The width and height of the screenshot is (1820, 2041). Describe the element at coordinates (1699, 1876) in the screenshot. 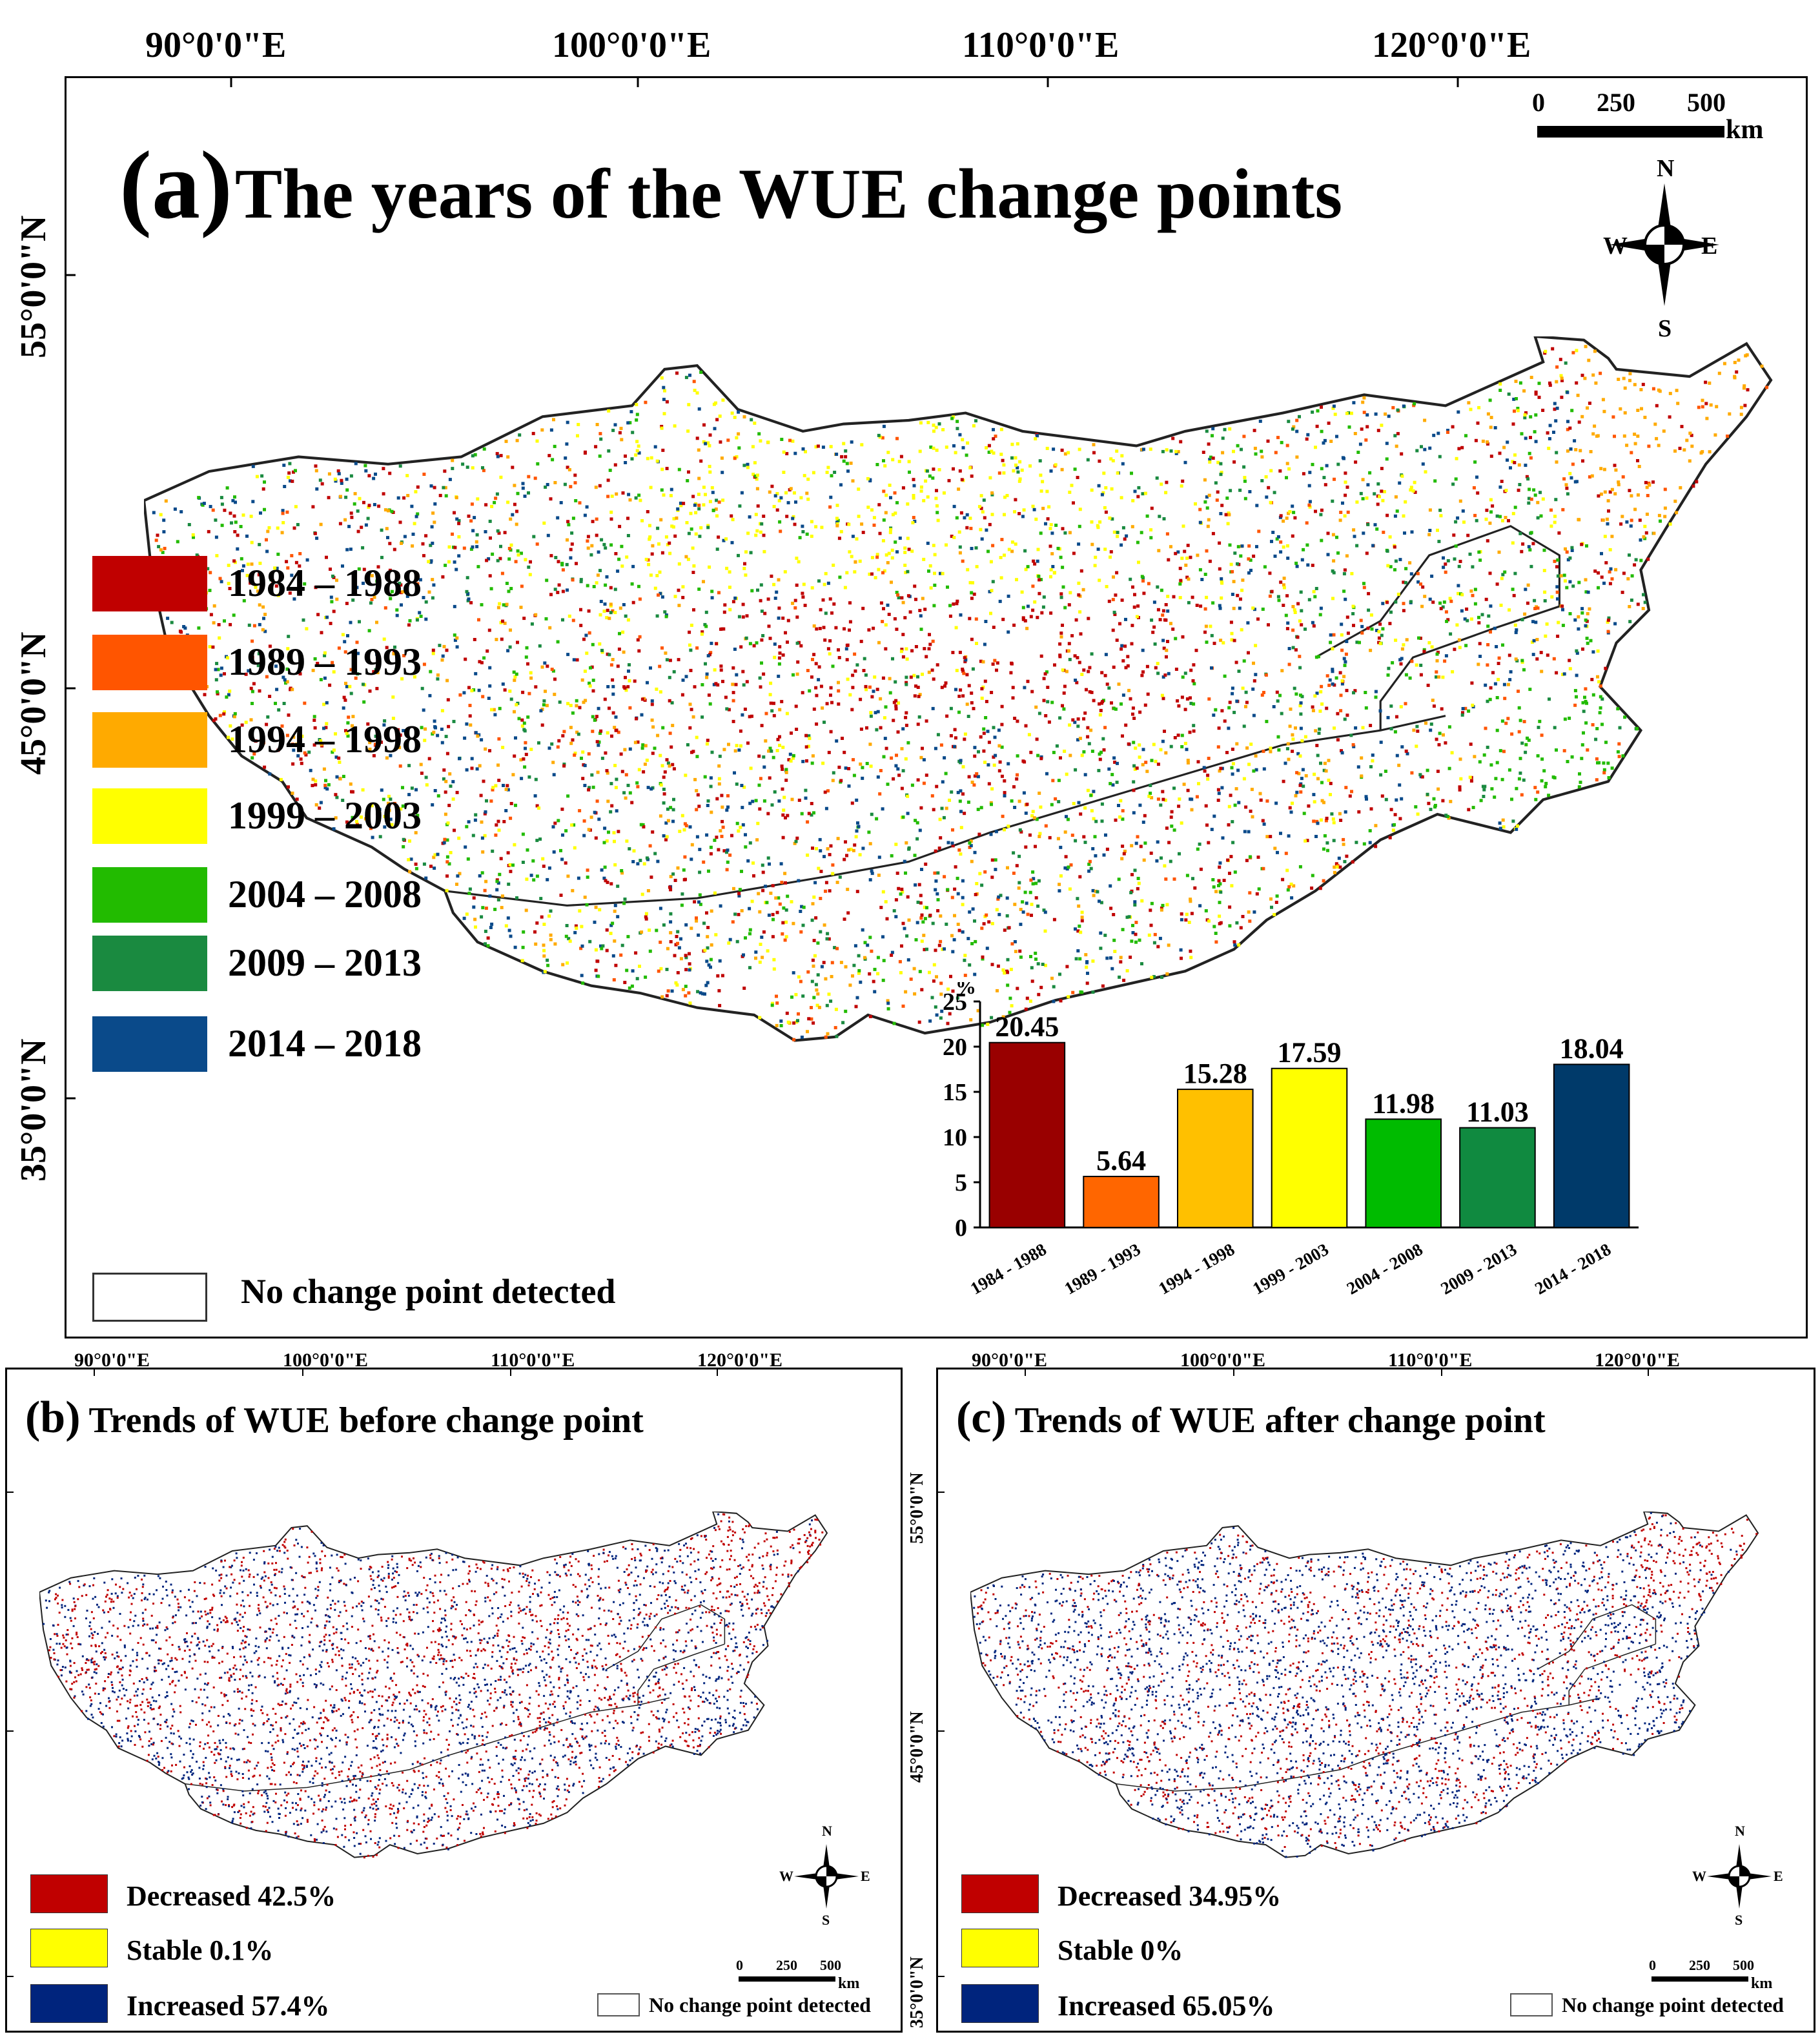

I see `panel-c-compass-w: W` at that location.